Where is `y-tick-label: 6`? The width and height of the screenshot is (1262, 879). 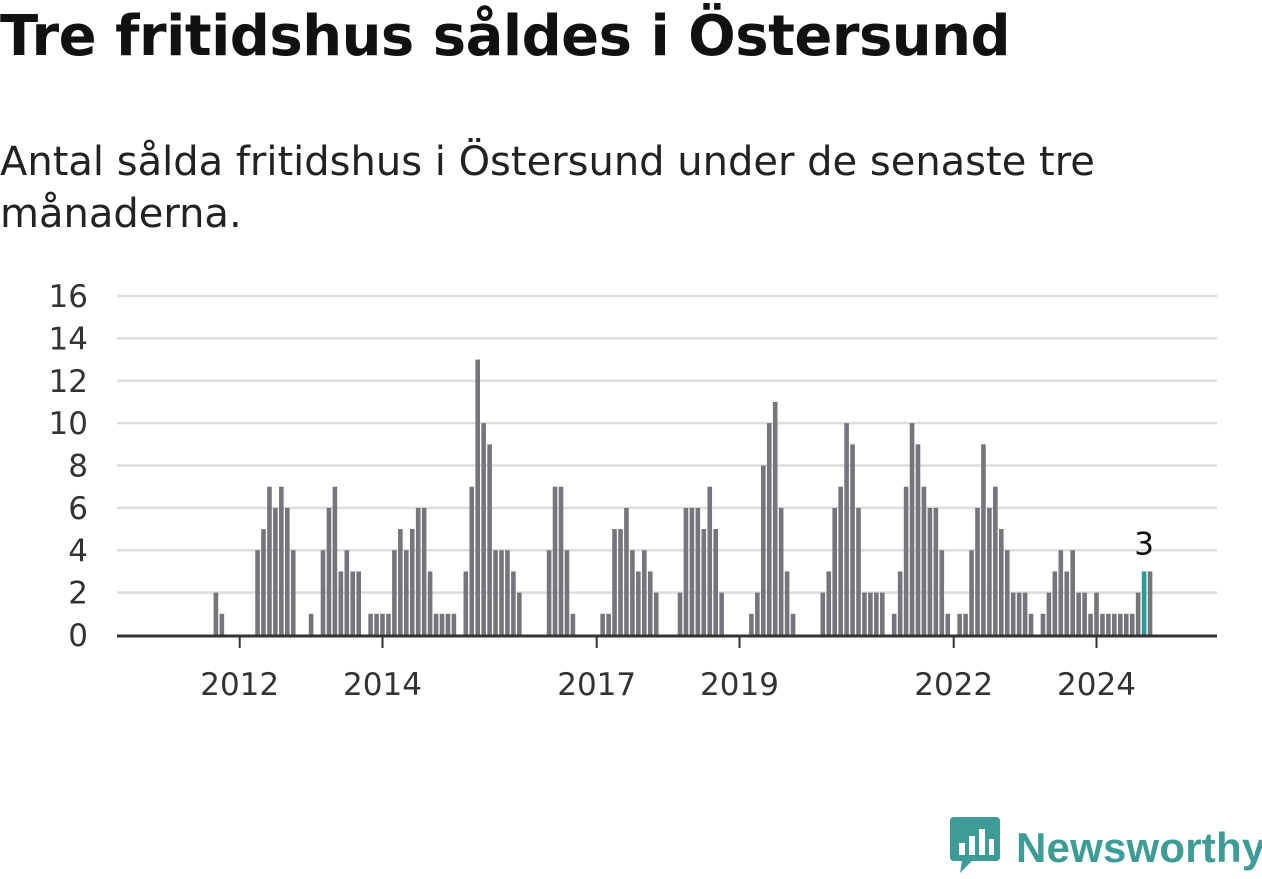
y-tick-label: 6 is located at coordinates (78, 509).